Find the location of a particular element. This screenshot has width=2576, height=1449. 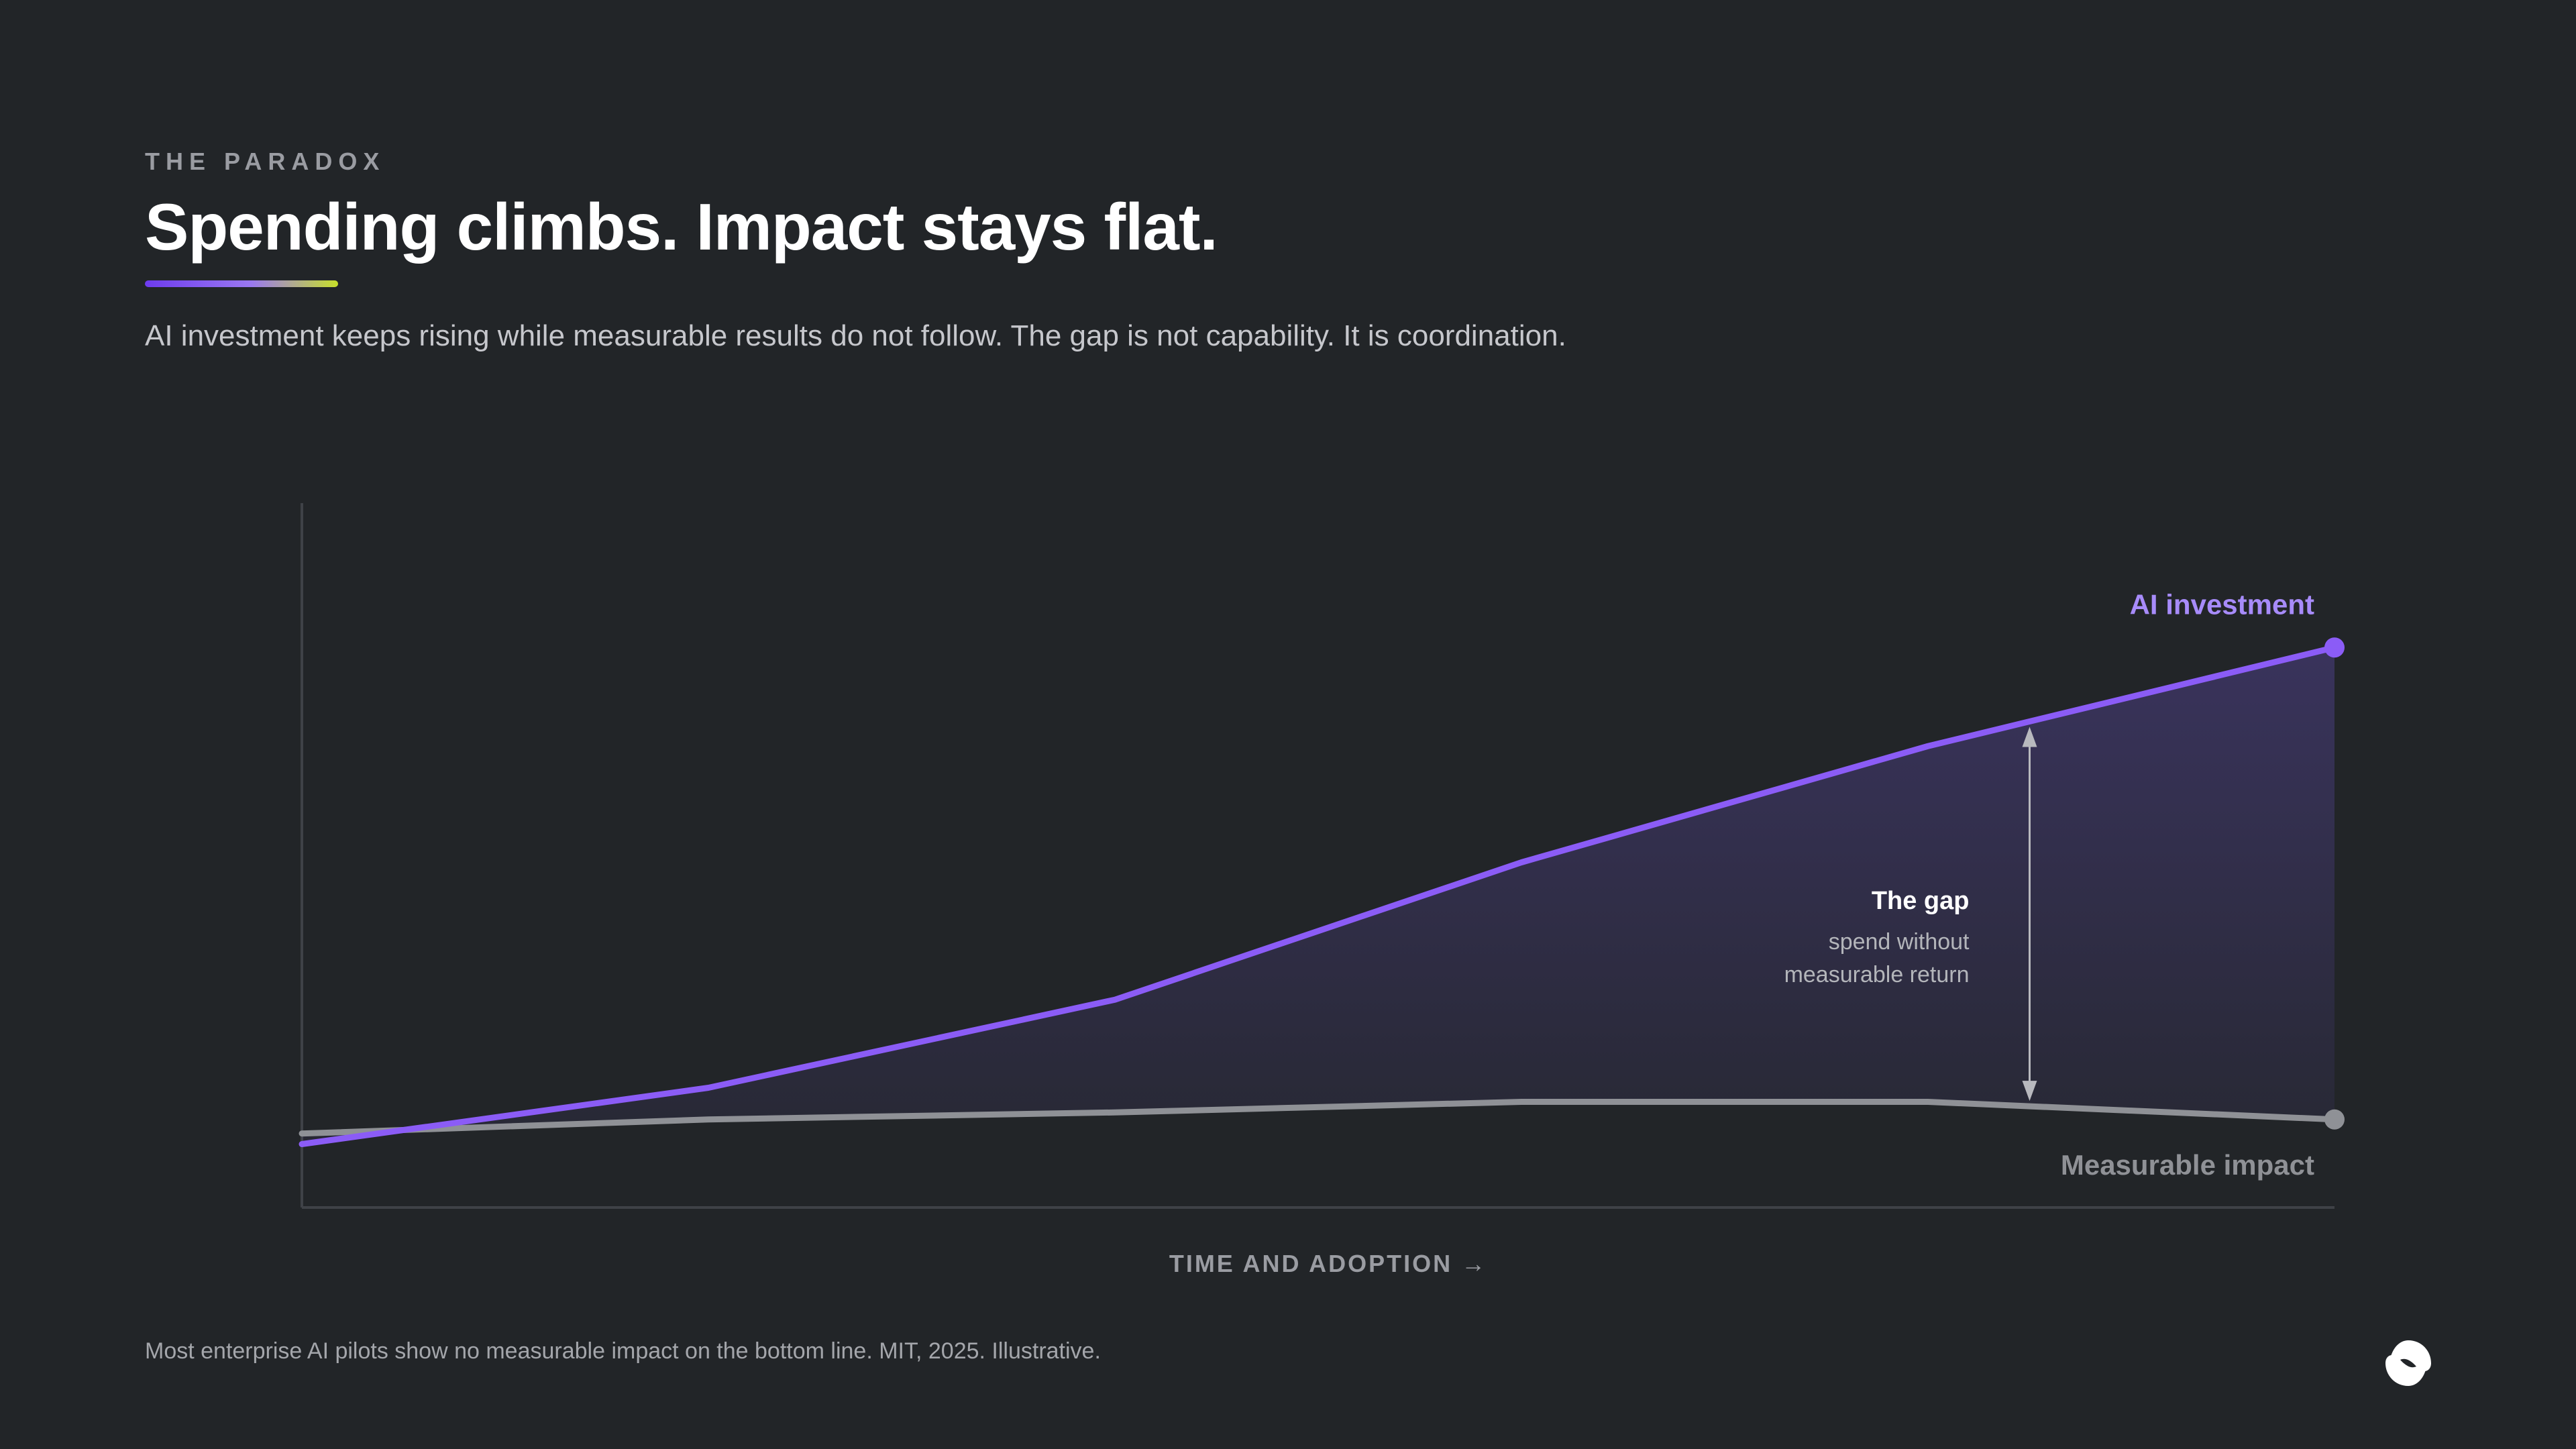

title-accent-bar is located at coordinates (241, 283).